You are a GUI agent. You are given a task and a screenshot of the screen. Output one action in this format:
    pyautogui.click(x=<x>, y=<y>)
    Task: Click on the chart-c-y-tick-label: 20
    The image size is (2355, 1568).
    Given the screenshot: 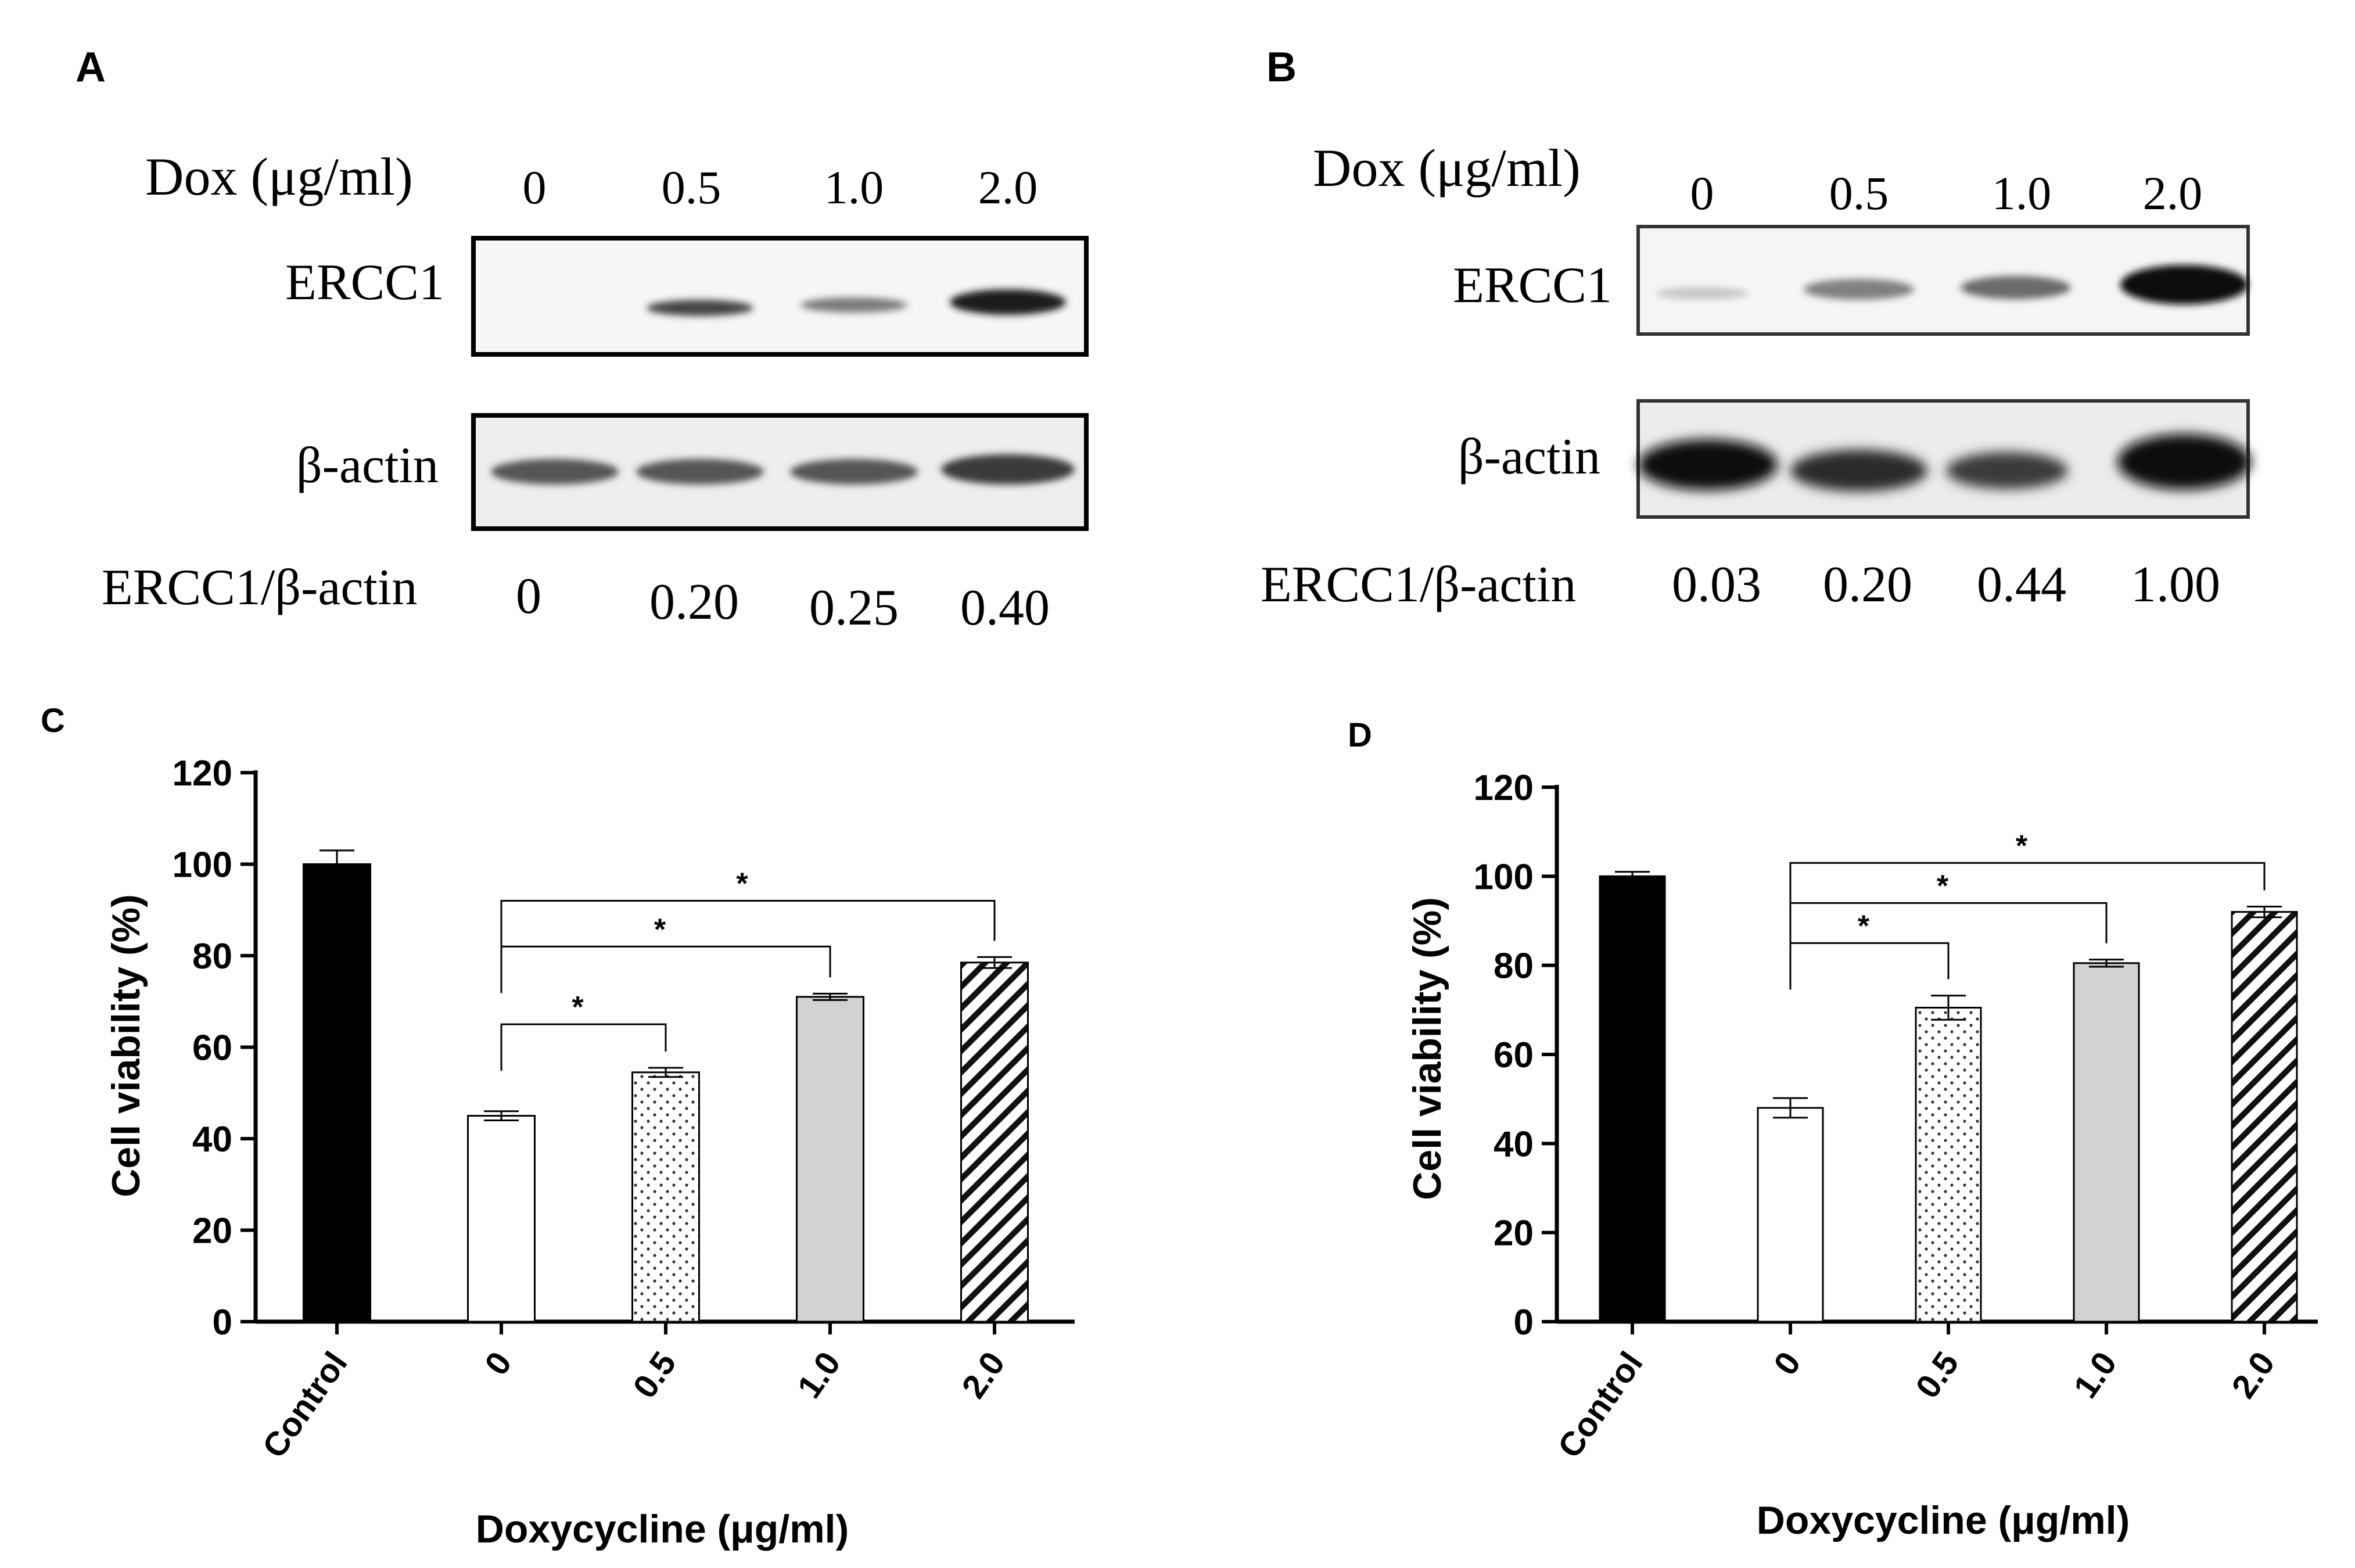 What is the action you would take?
    pyautogui.click(x=212, y=1231)
    